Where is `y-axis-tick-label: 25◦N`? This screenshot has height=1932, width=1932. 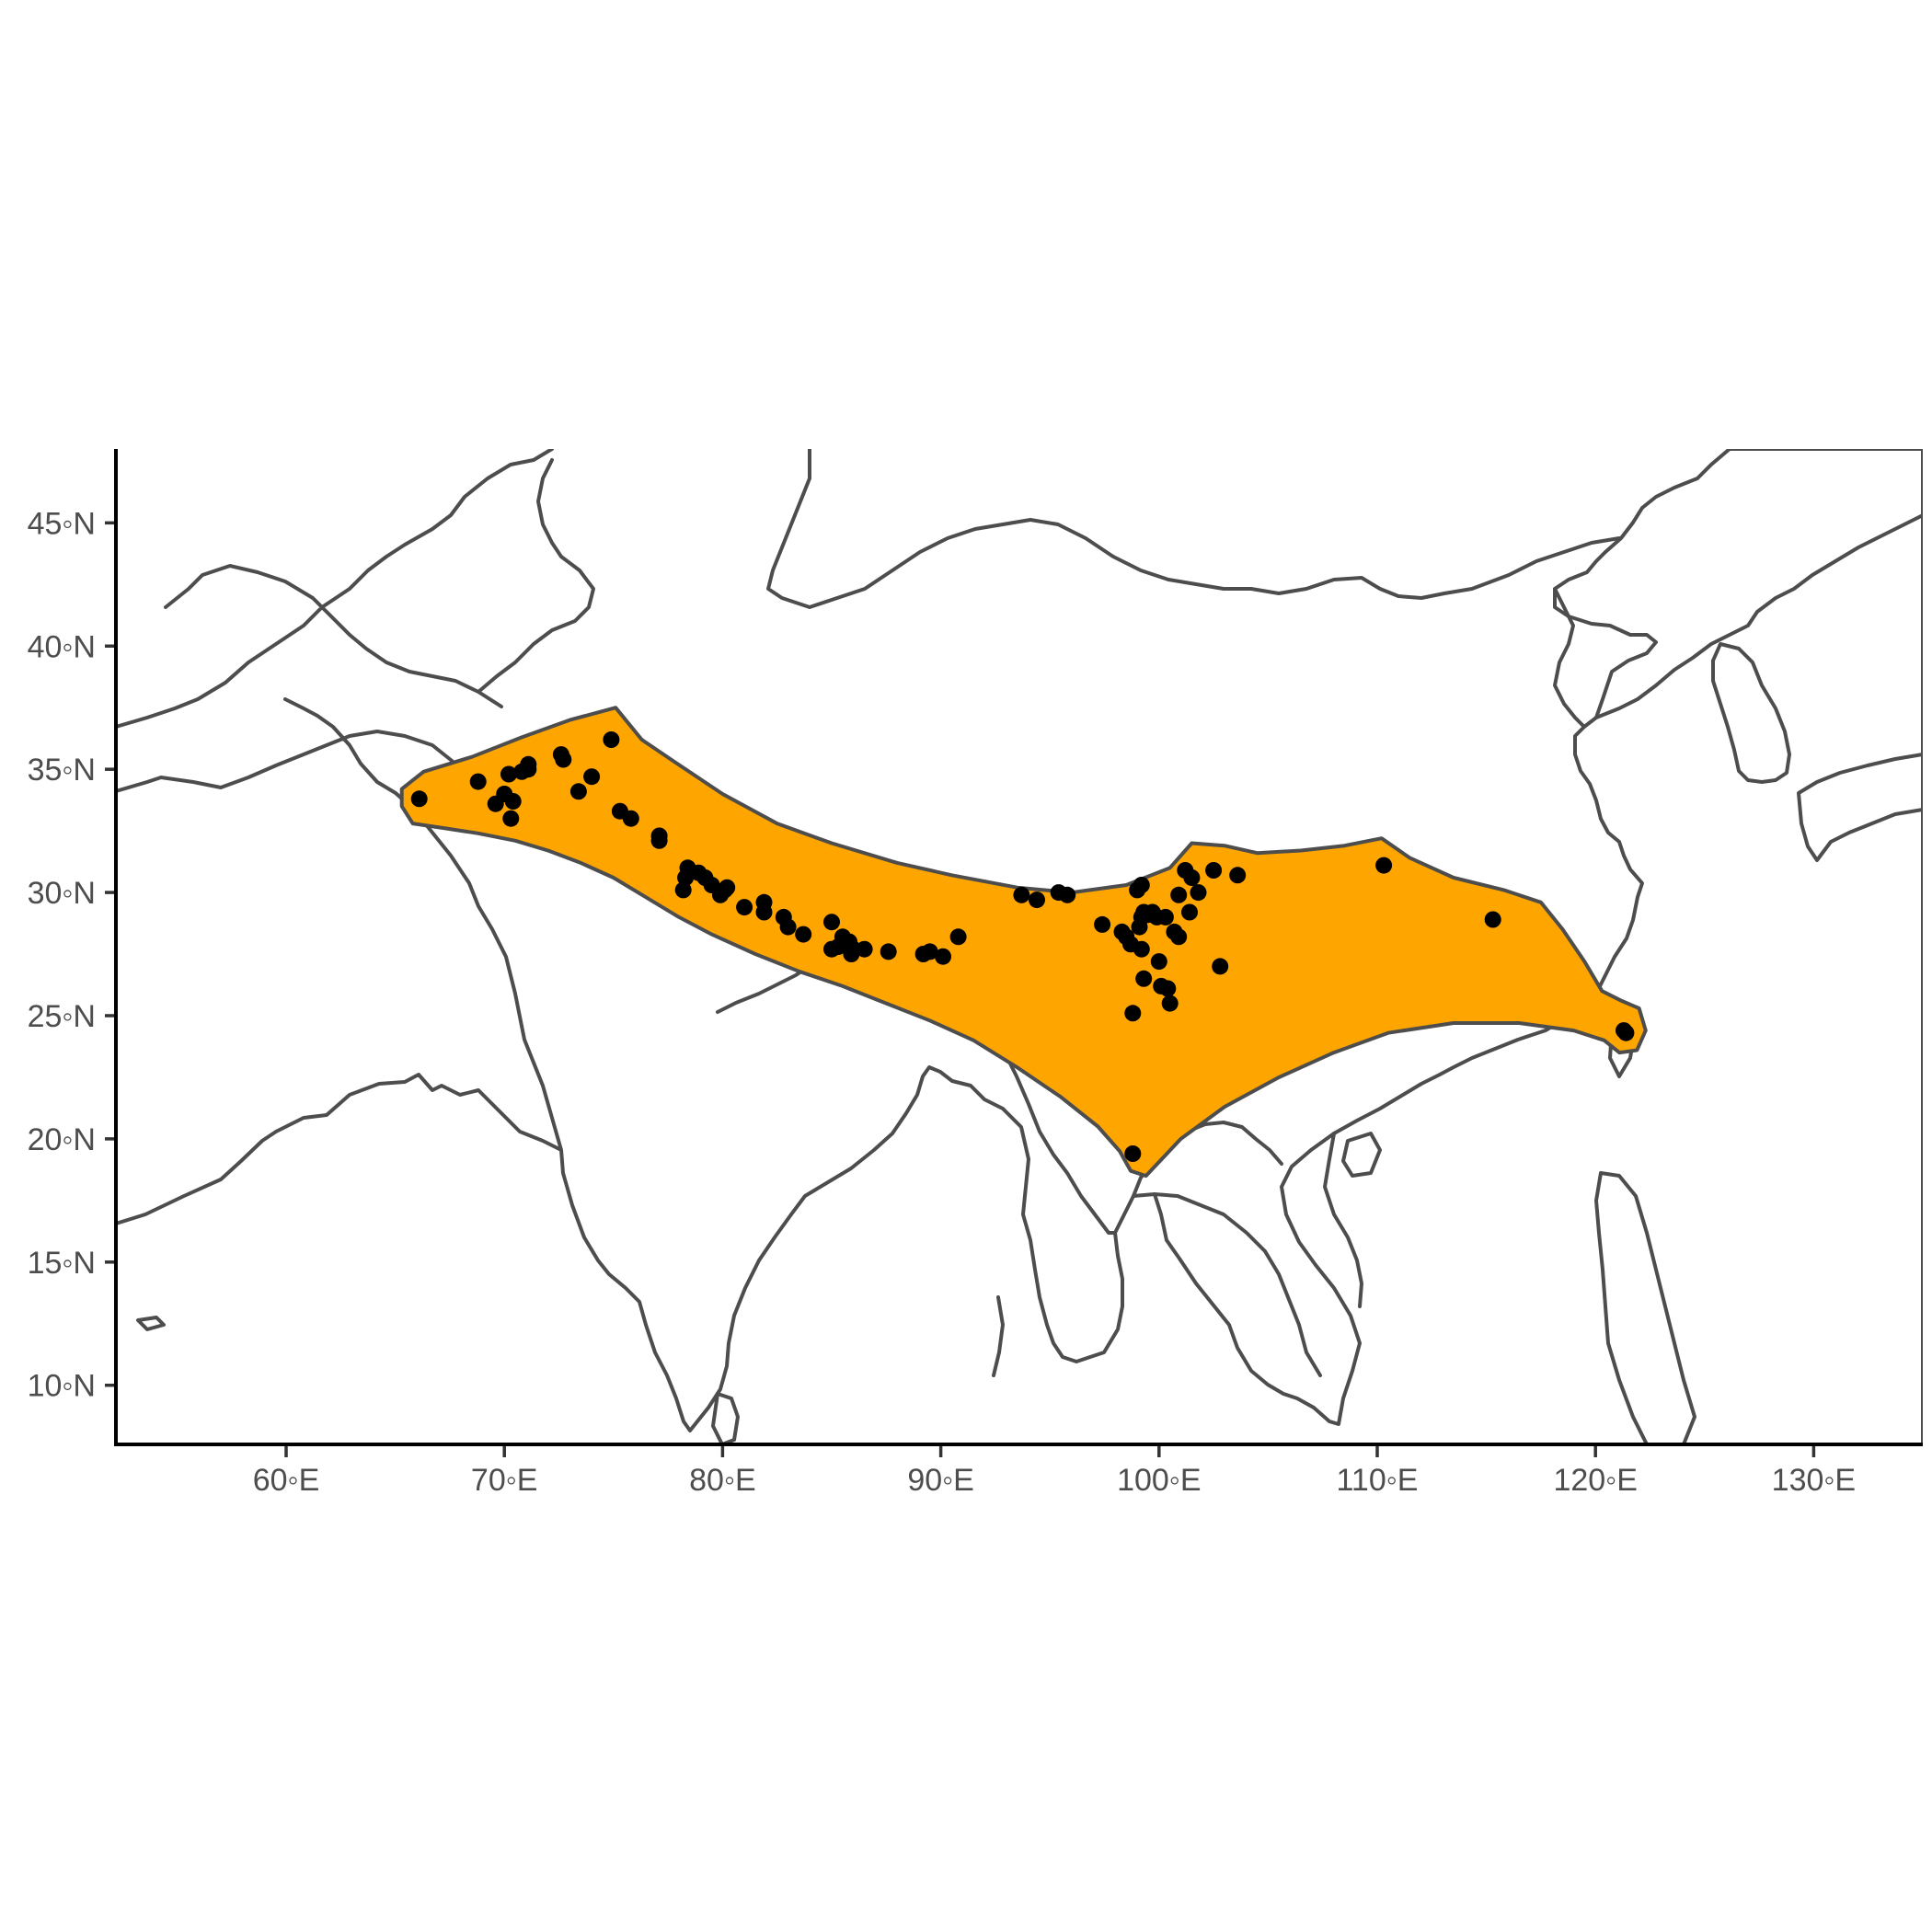 y-axis-tick-label: 25◦N is located at coordinates (62, 1016).